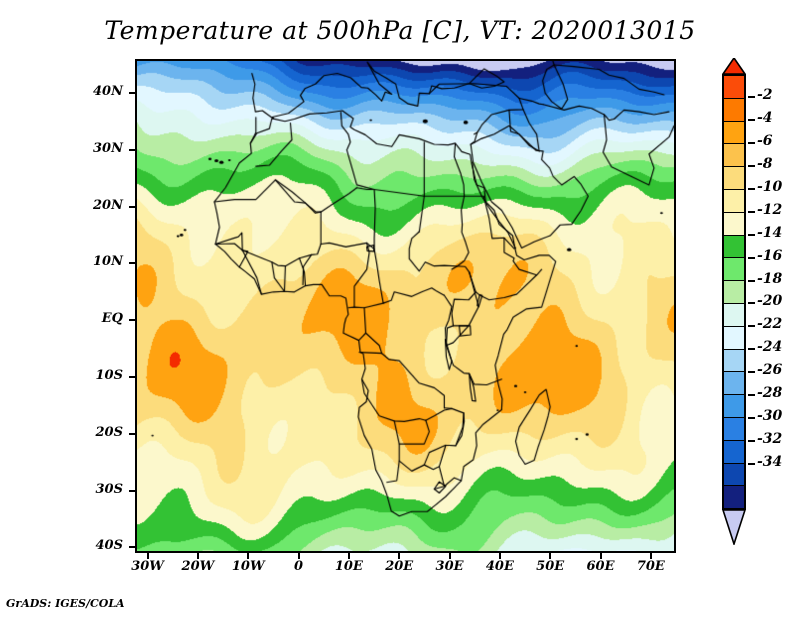 The height and width of the screenshot is (618, 800). I want to click on colorbar-label--12: -12, so click(770, 209).